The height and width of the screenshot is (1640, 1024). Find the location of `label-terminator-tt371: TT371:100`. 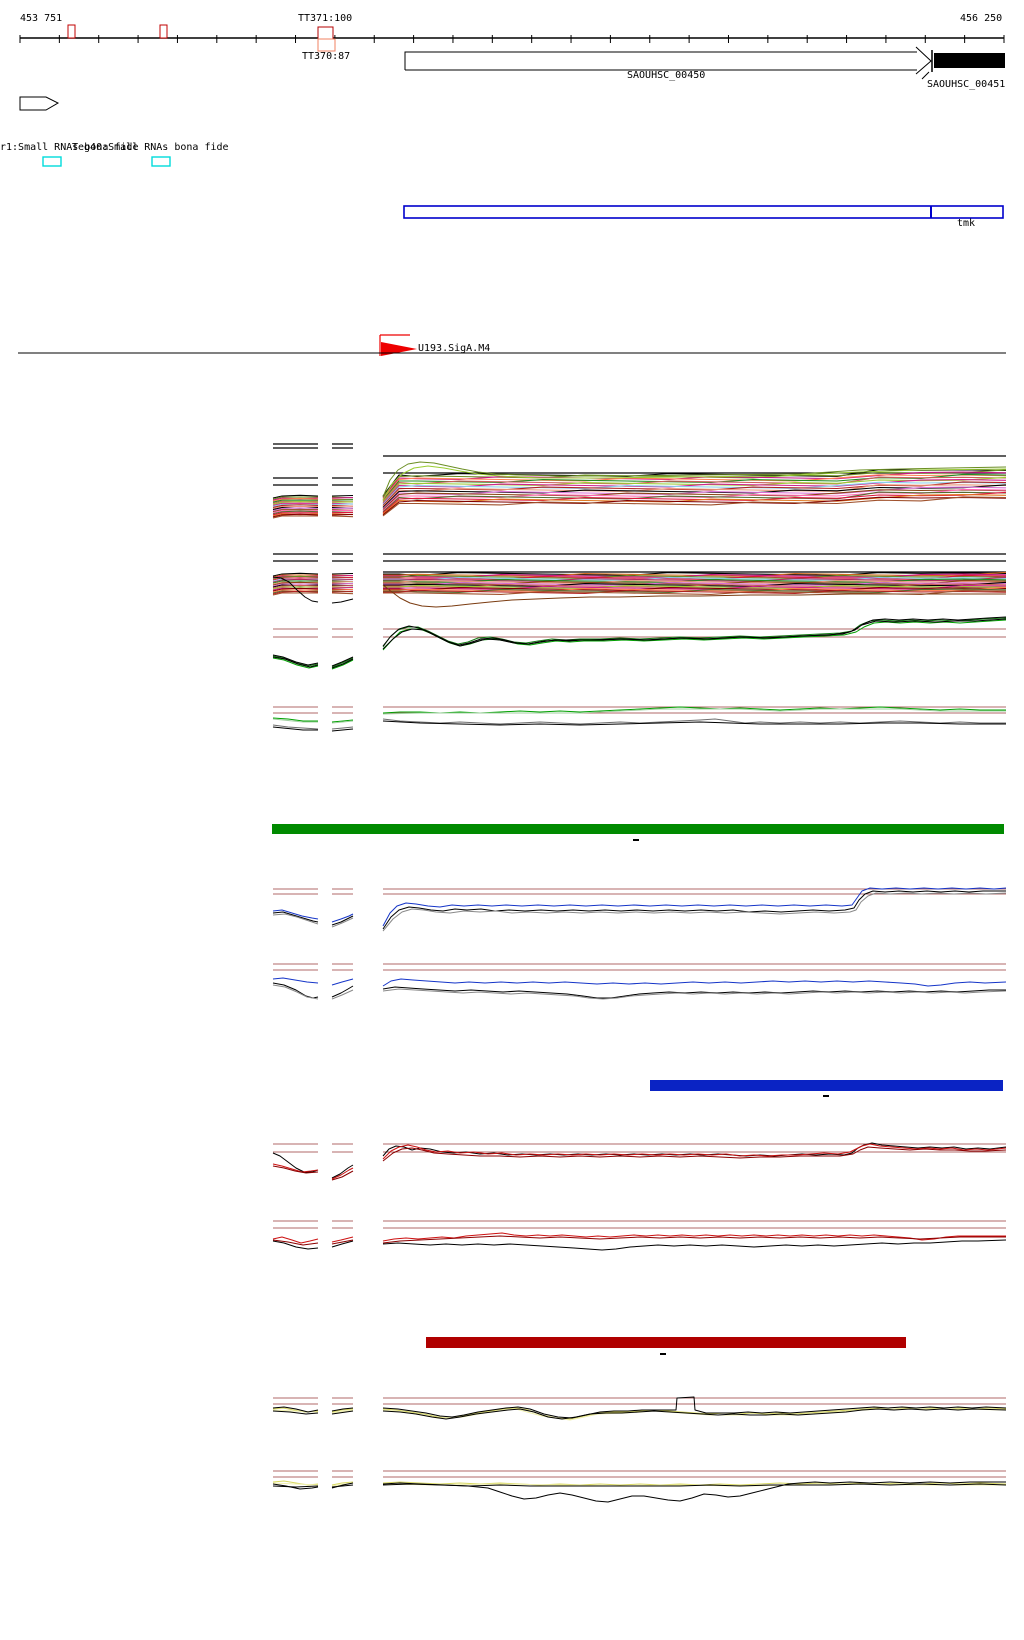

label-terminator-tt371: TT371:100 is located at coordinates (325, 18).